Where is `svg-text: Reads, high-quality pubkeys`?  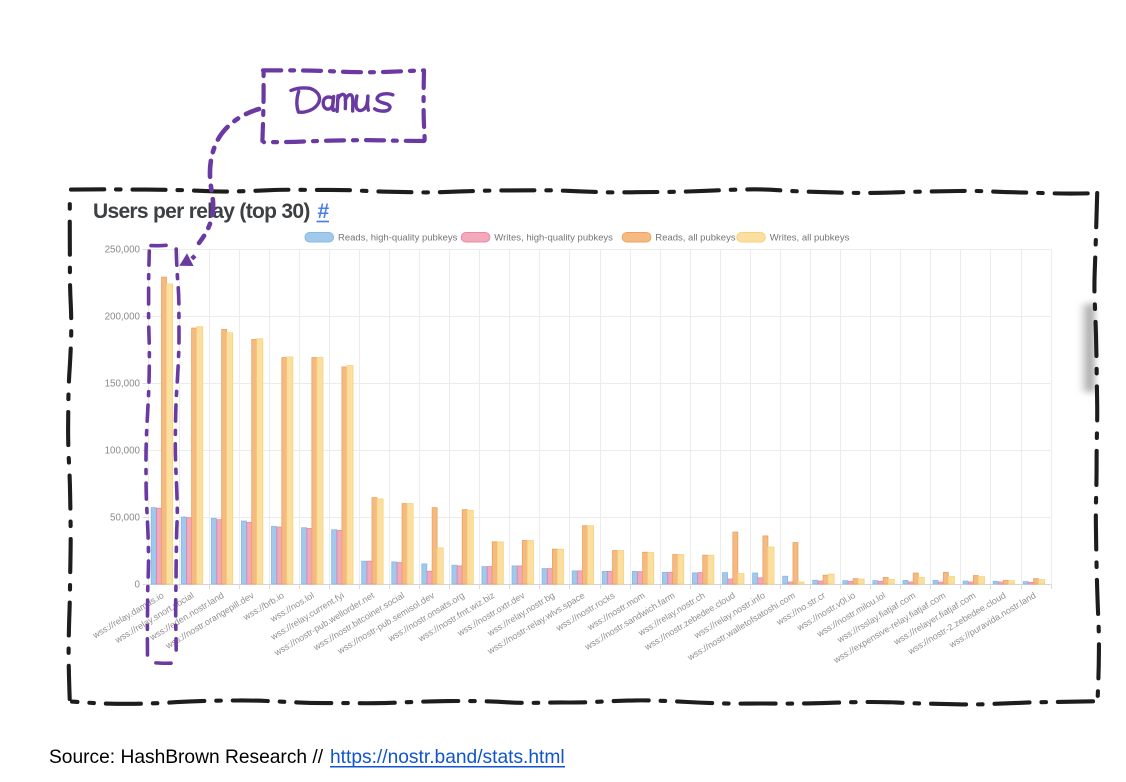
svg-text: Reads, high-quality pubkeys is located at coordinates (398, 238).